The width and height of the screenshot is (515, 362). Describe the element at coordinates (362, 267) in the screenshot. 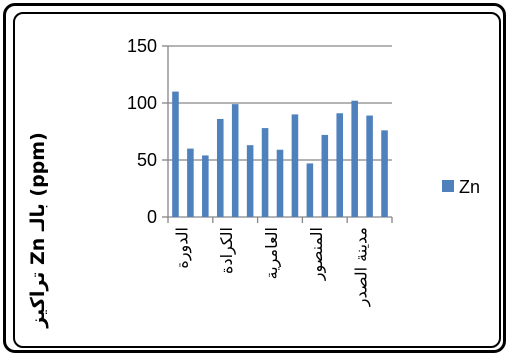

I see `x-tick-label: مدينة الصدر` at that location.